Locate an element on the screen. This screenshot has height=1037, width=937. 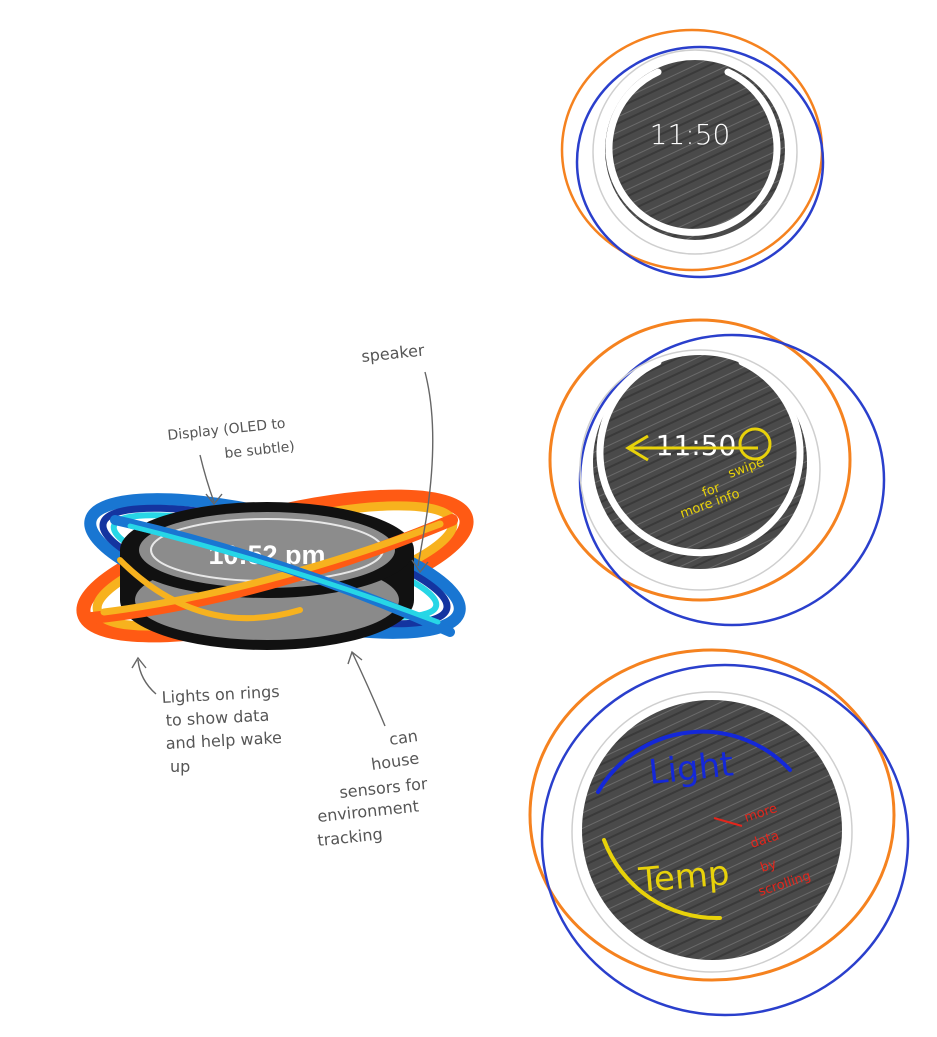
screen-3: Light Temp more data by scrolling is located at coordinates (719, 832).